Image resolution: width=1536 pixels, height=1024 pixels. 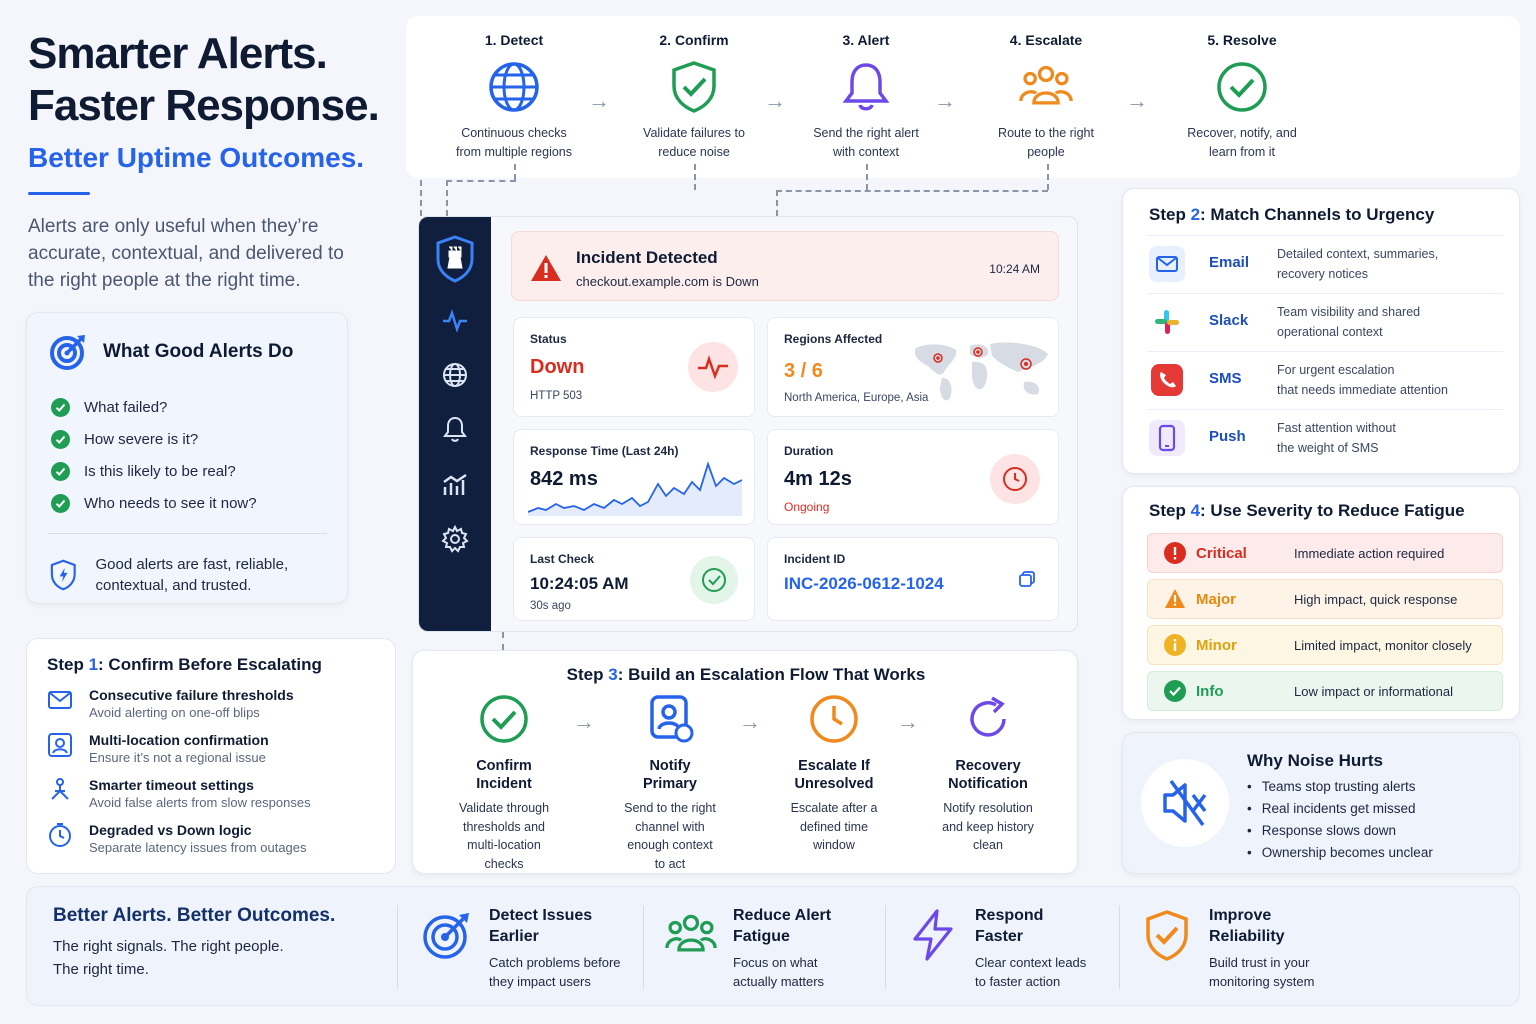 I want to click on hero-subtitle: Better Uptime Outcomes., so click(x=196, y=157).